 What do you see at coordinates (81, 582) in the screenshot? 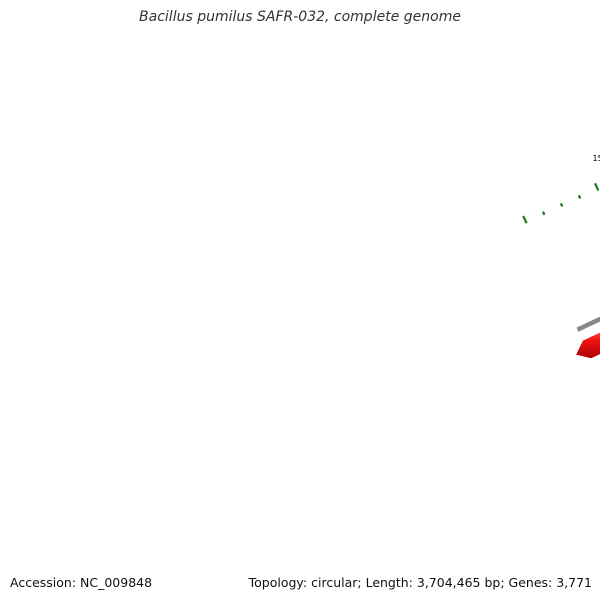
I see `accession-text: Accession: NC_009848` at bounding box center [81, 582].